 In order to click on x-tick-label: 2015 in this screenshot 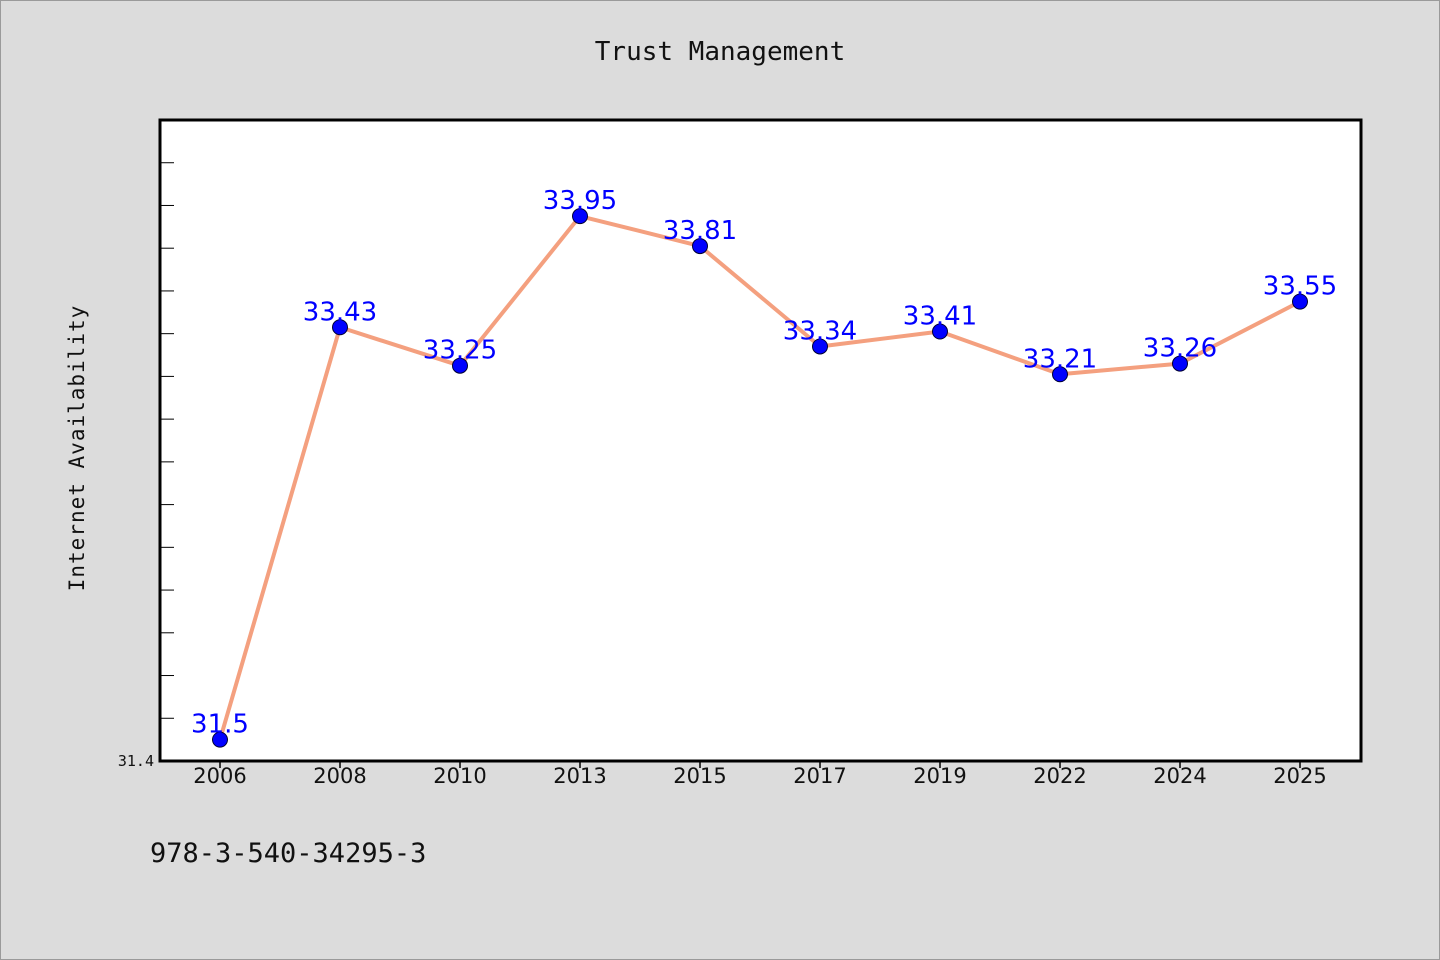, I will do `click(699, 776)`.